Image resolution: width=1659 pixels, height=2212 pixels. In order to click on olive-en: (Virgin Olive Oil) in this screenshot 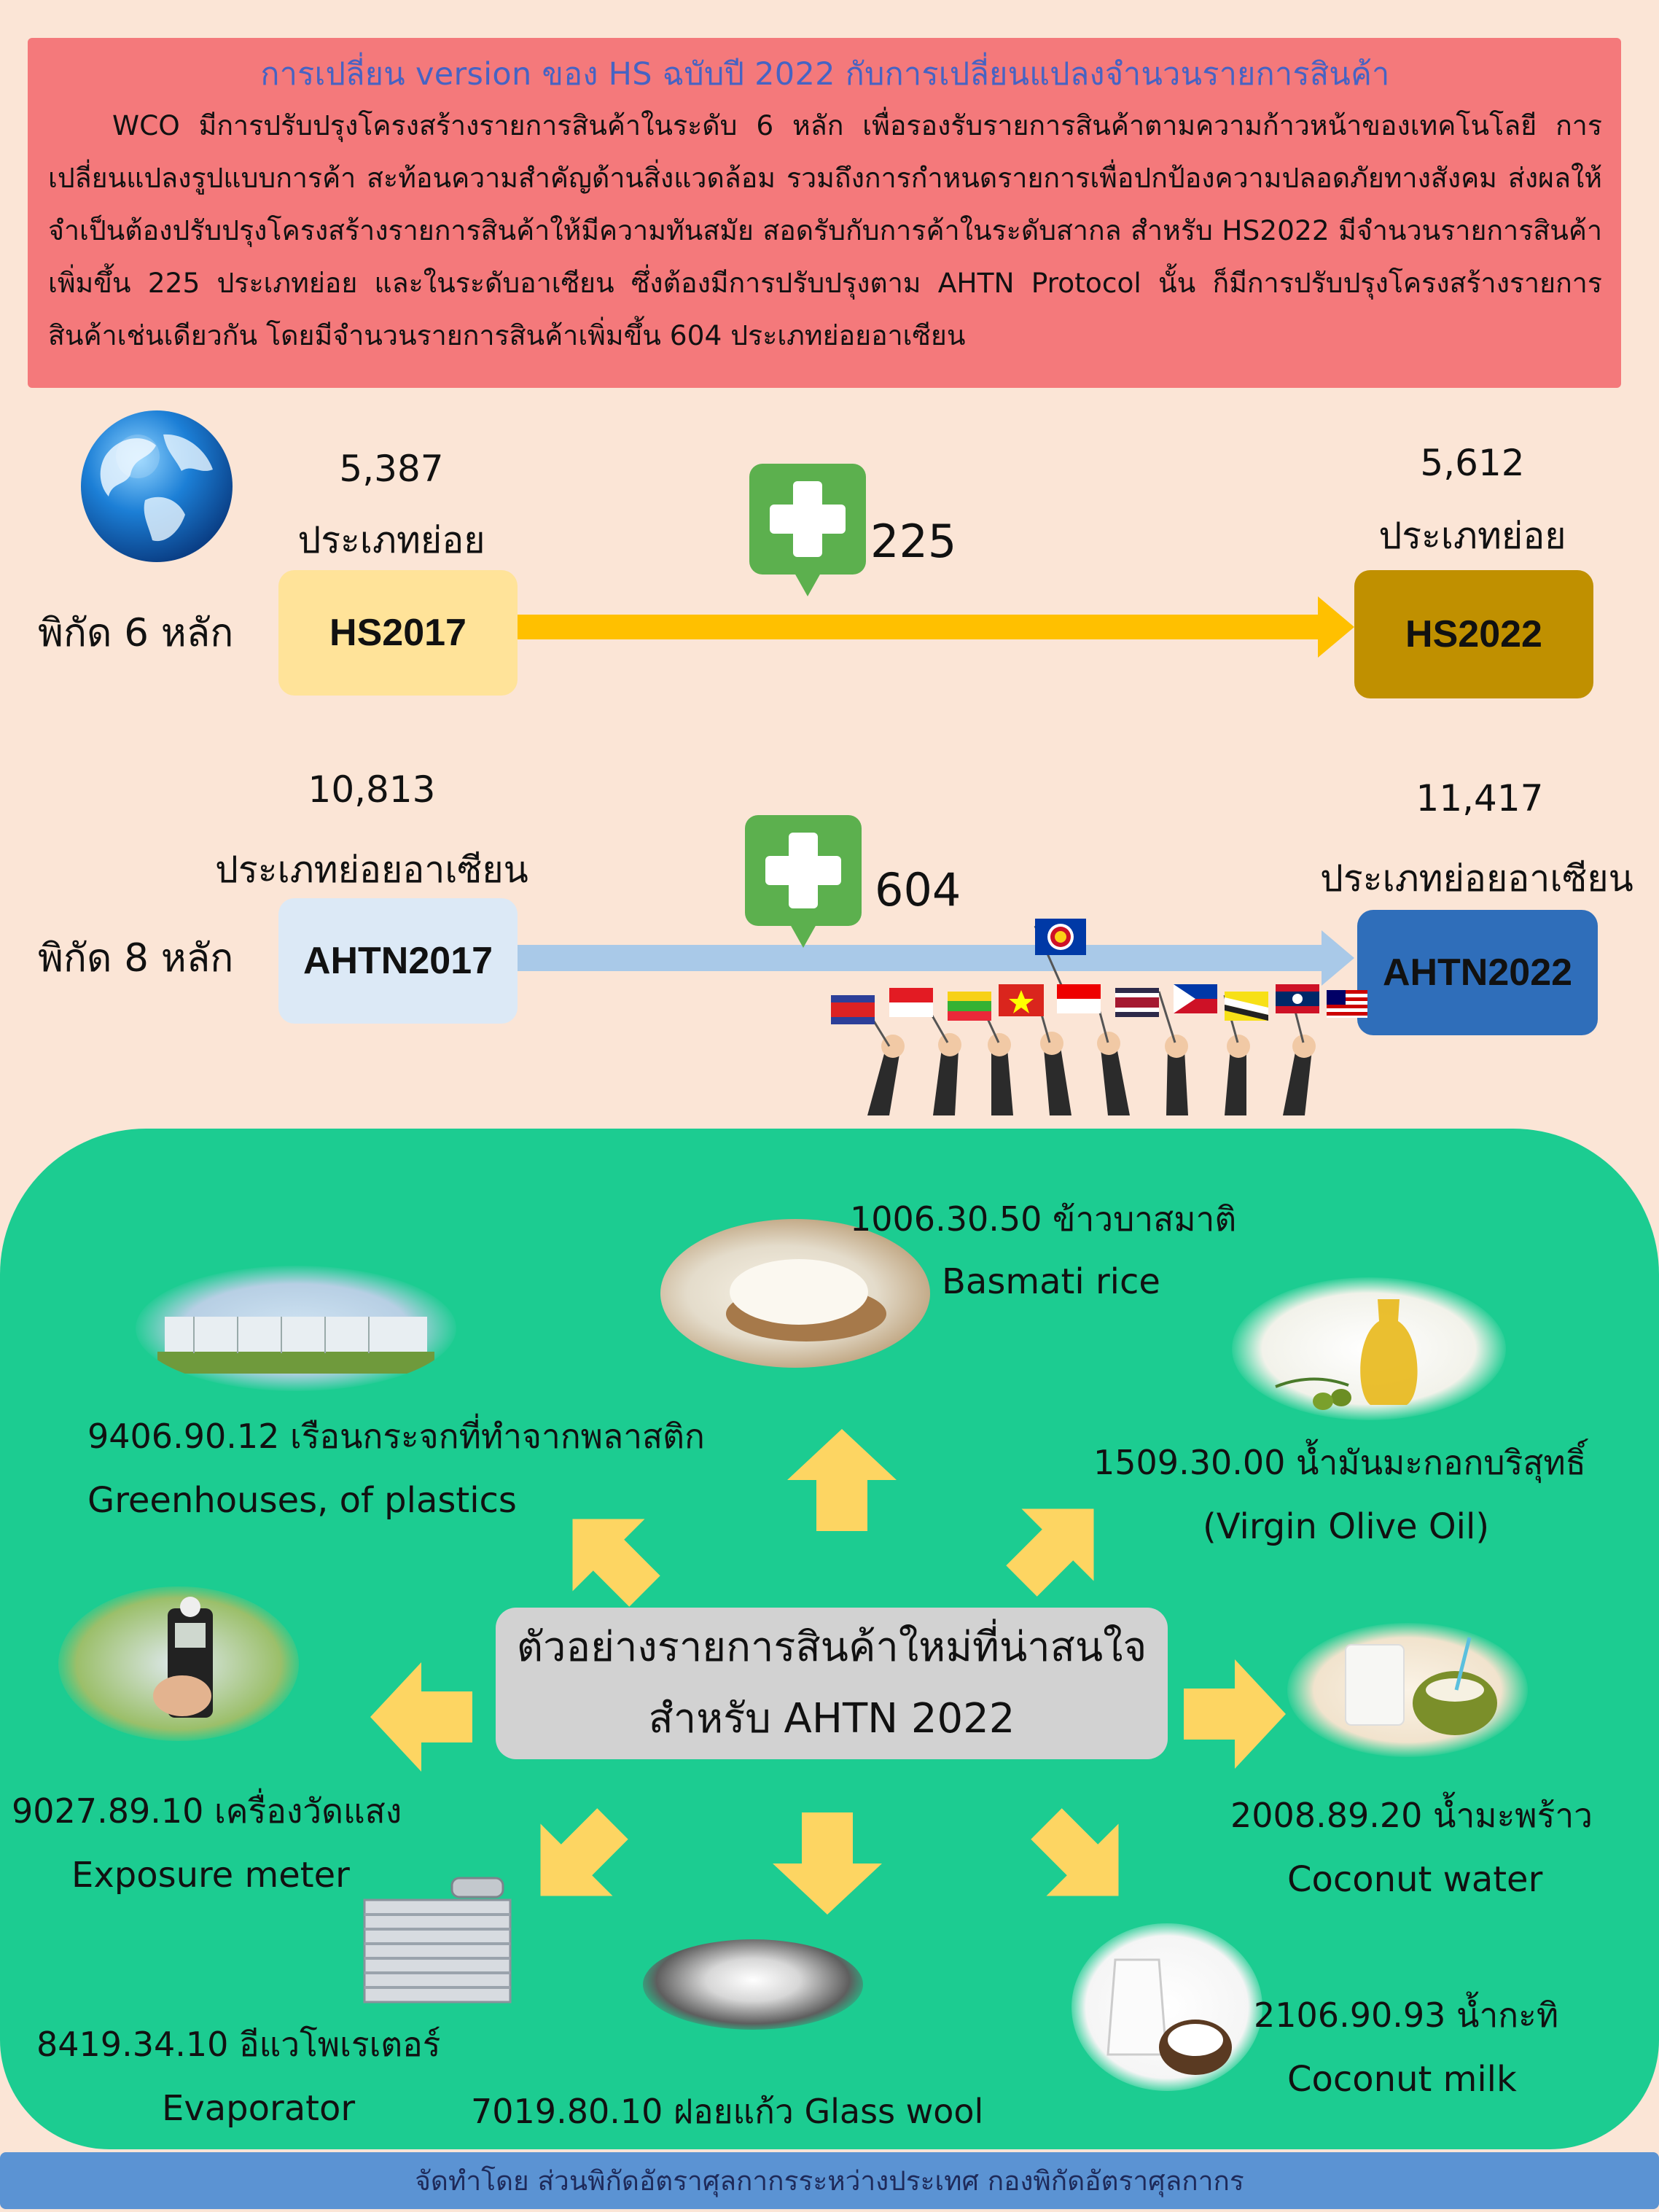, I will do `click(1347, 1526)`.